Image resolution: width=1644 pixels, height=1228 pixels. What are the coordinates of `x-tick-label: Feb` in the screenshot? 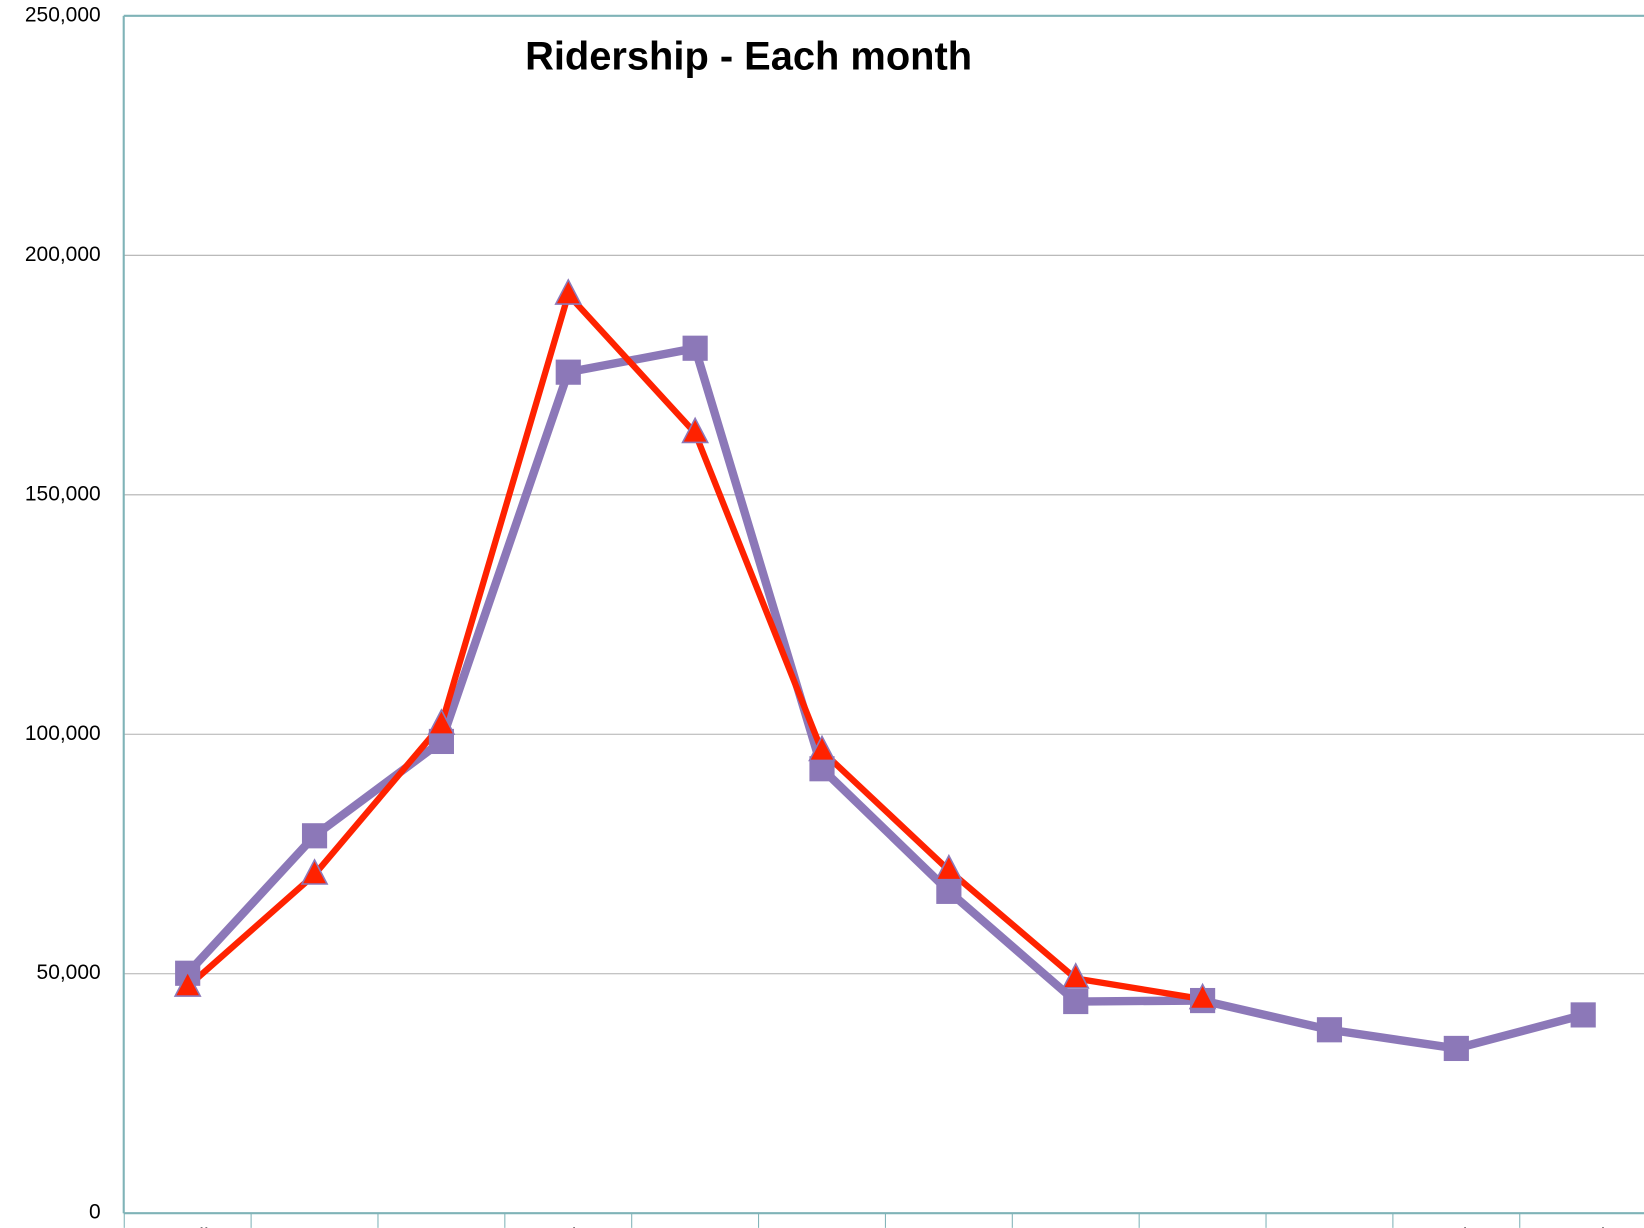 It's located at (1456, 1226).